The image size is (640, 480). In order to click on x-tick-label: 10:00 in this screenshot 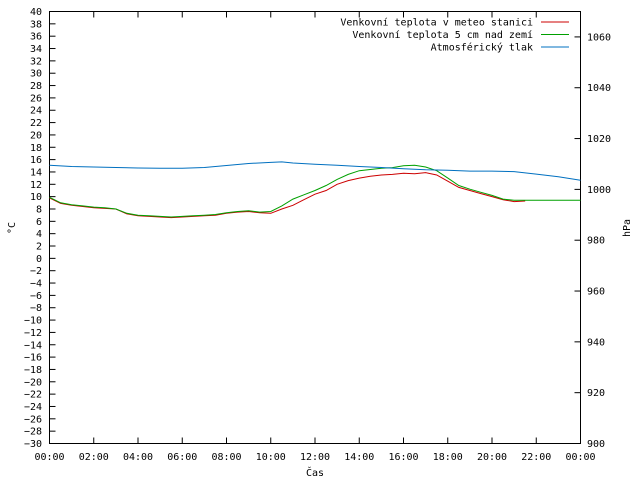, I will do `click(271, 457)`.